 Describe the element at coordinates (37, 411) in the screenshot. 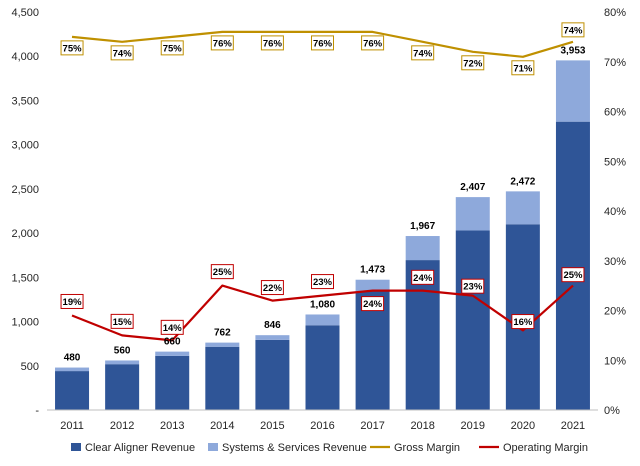

I see `y-left-tick-label: -` at that location.